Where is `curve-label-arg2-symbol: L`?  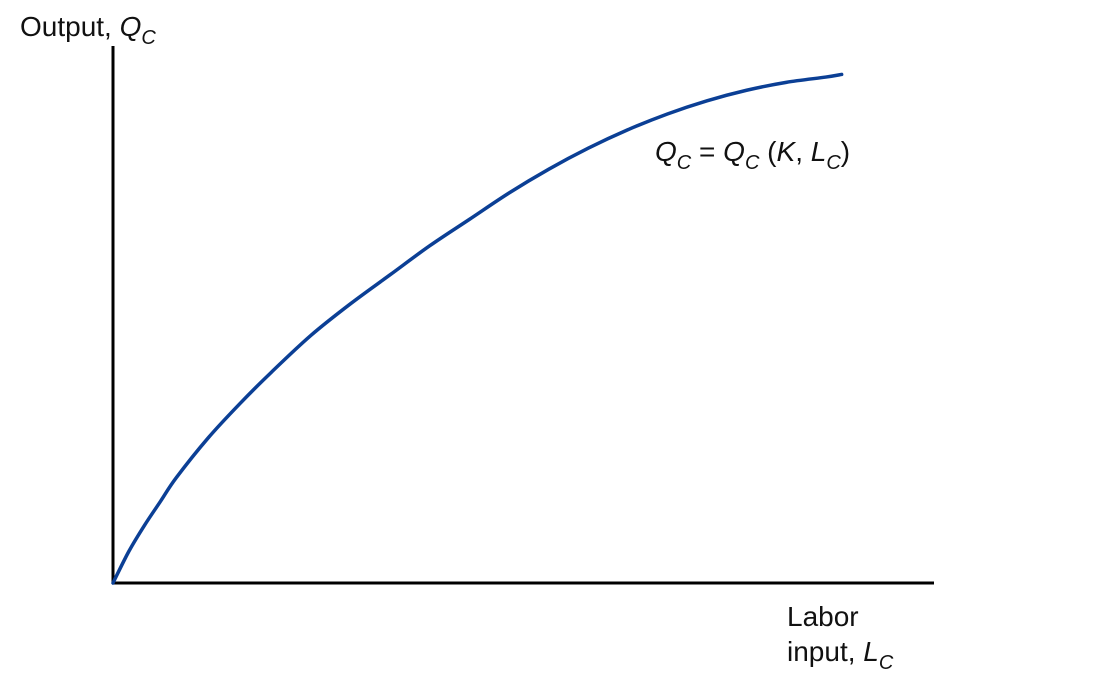
curve-label-arg2-symbol: L is located at coordinates (819, 151).